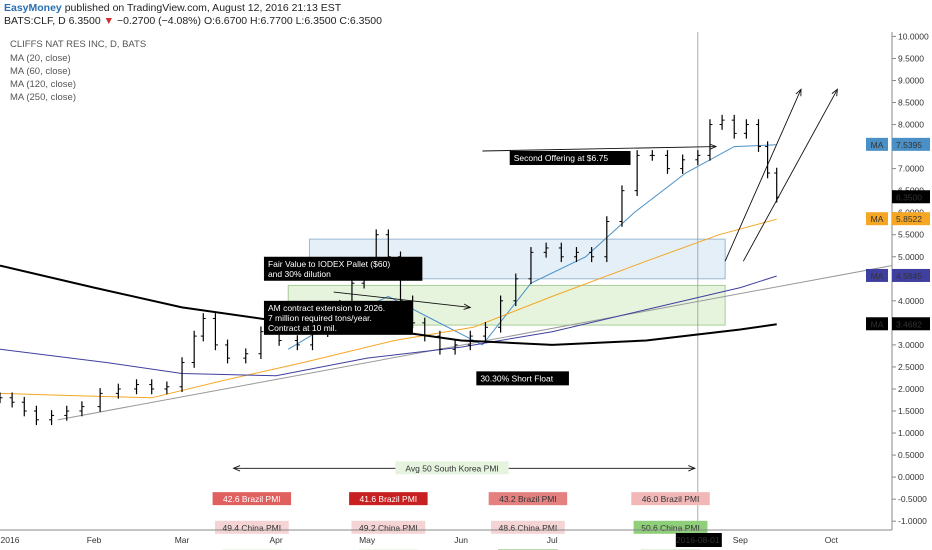 This screenshot has width=932, height=550. What do you see at coordinates (740, 540) in the screenshot?
I see `x-tick-label: Sep` at bounding box center [740, 540].